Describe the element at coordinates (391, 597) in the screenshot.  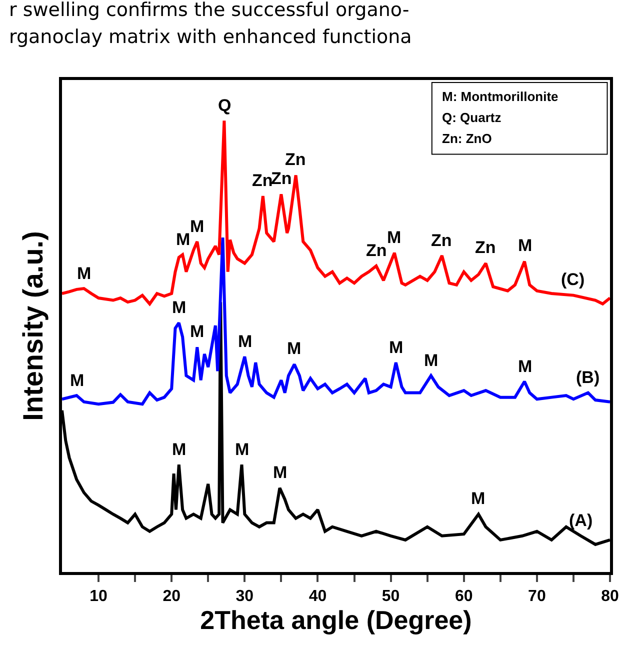
I see `x-tick-label: 50` at that location.